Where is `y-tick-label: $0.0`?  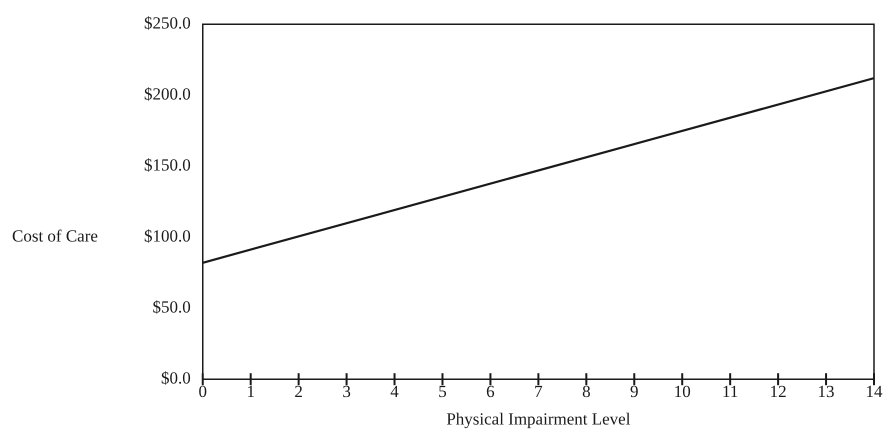
y-tick-label: $0.0 is located at coordinates (176, 378).